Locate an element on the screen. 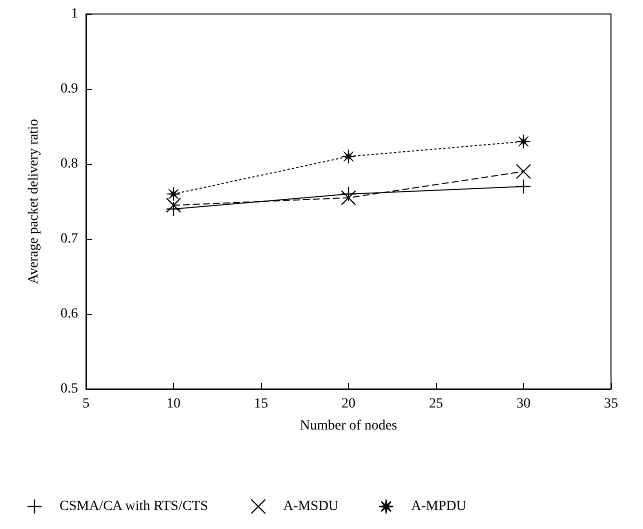  x-tick-label: 5 is located at coordinates (86, 404).